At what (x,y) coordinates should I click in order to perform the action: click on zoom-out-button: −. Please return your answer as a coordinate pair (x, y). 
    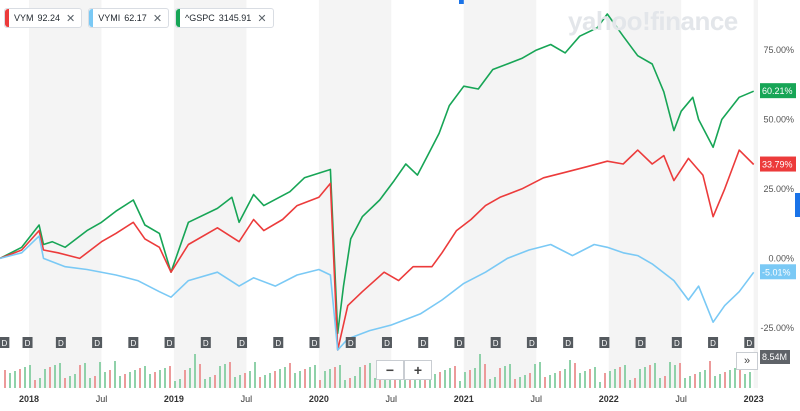
    Looking at the image, I should click on (390, 370).